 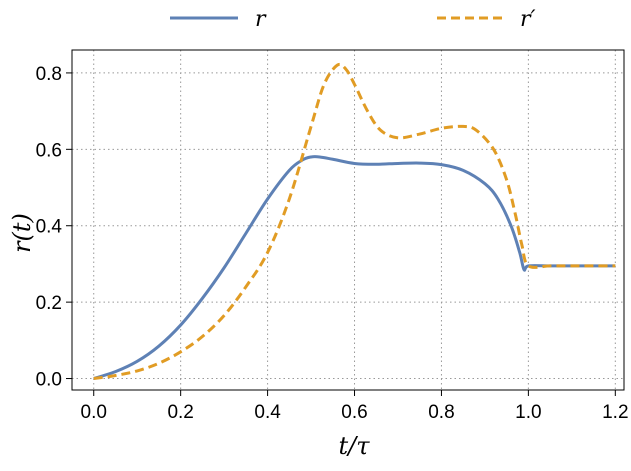 I want to click on y-tick-label: 0.2, so click(x=49, y=303).